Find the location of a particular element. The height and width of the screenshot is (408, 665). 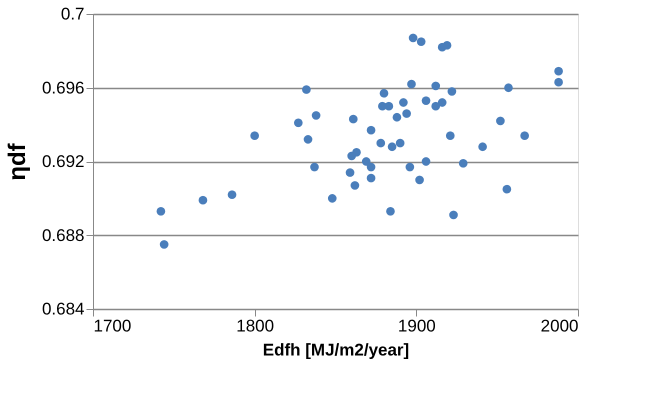

y-axis-title: ηdf is located at coordinates (17, 161).